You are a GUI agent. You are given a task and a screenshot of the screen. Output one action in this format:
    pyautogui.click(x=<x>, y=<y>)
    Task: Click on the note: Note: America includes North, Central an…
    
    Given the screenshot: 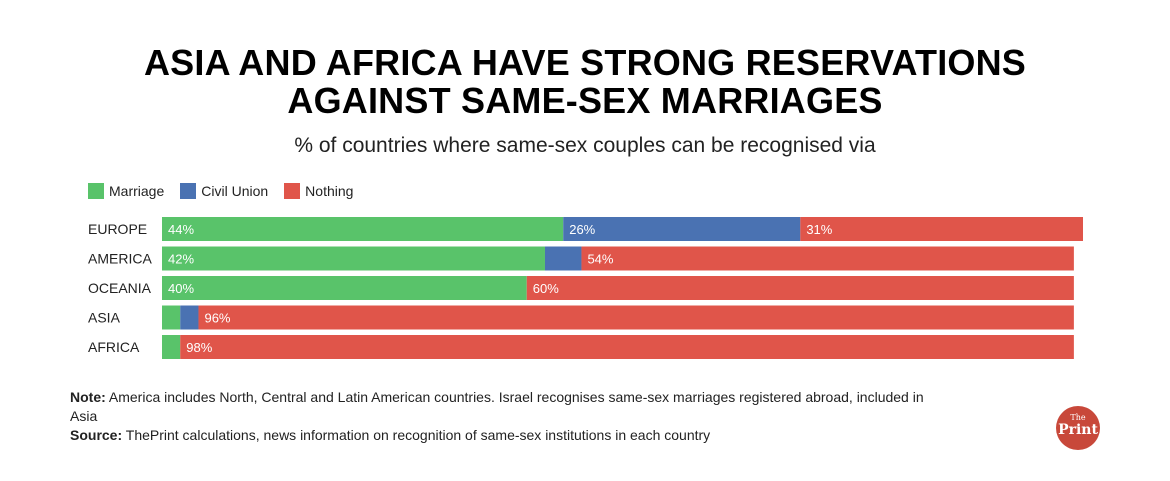 What is the action you would take?
    pyautogui.click(x=510, y=407)
    